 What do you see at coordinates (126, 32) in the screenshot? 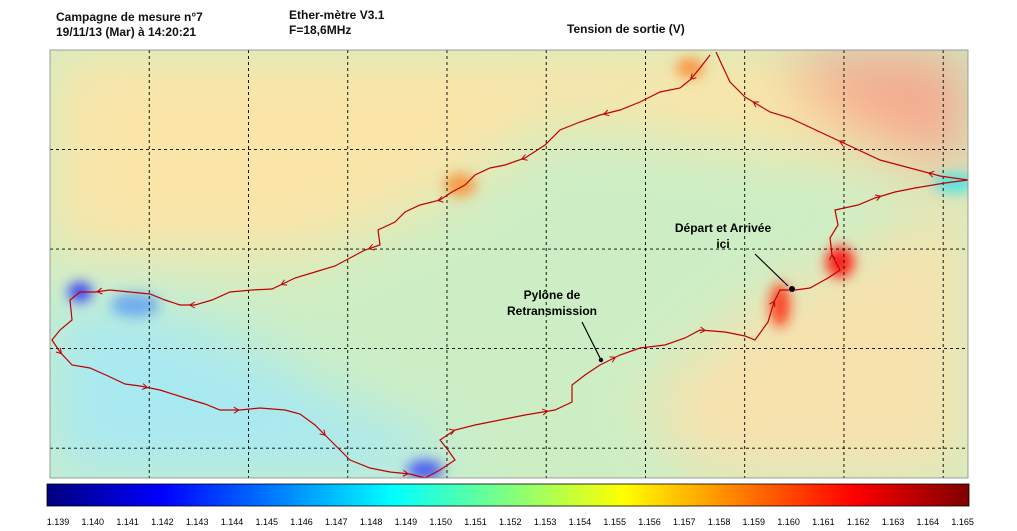
I see `datetime-label: 19/11/13 (Mar) à 14:20:21` at bounding box center [126, 32].